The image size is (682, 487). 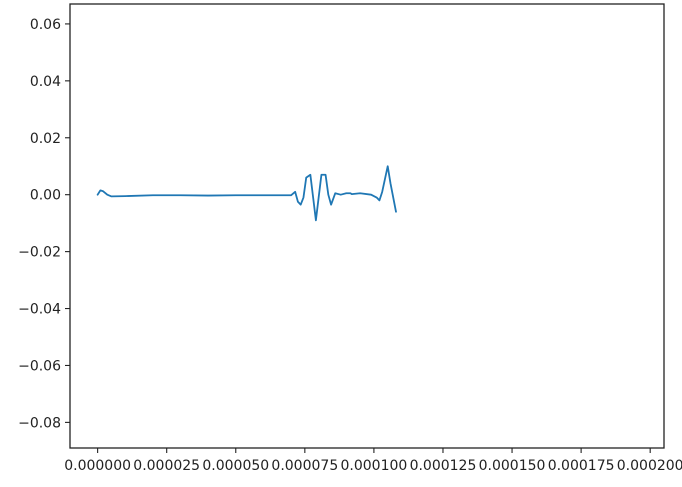 What do you see at coordinates (39, 366) in the screenshot?
I see `y-tick-label: −0.06` at bounding box center [39, 366].